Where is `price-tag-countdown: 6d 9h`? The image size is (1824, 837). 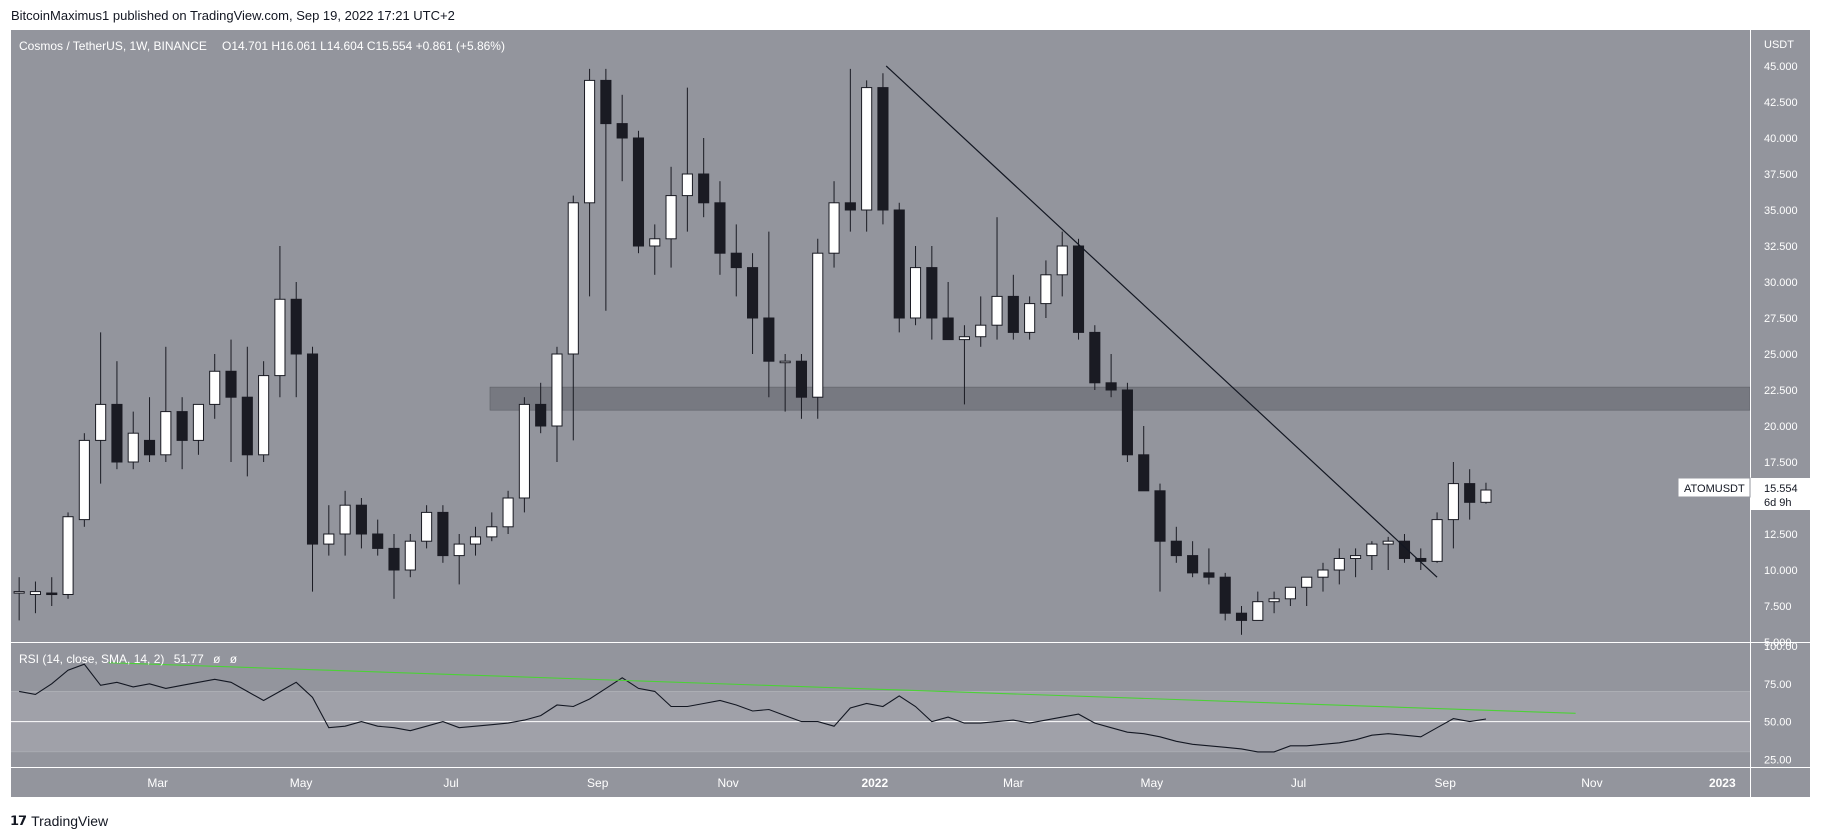
price-tag-countdown: 6d 9h is located at coordinates (1778, 503).